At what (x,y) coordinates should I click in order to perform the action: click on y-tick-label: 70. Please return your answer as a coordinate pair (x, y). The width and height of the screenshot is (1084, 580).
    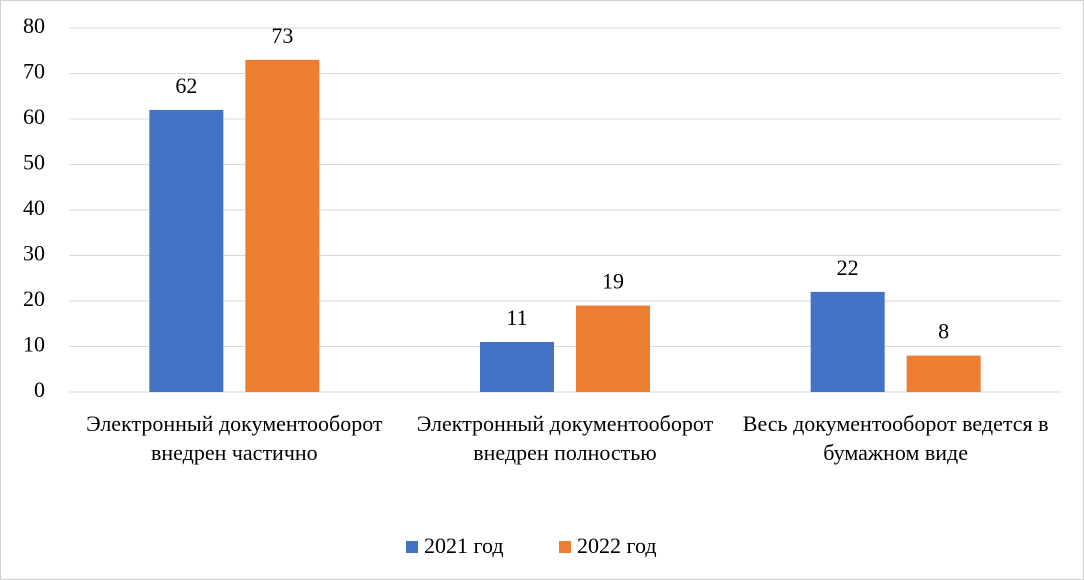
    Looking at the image, I should click on (34, 71).